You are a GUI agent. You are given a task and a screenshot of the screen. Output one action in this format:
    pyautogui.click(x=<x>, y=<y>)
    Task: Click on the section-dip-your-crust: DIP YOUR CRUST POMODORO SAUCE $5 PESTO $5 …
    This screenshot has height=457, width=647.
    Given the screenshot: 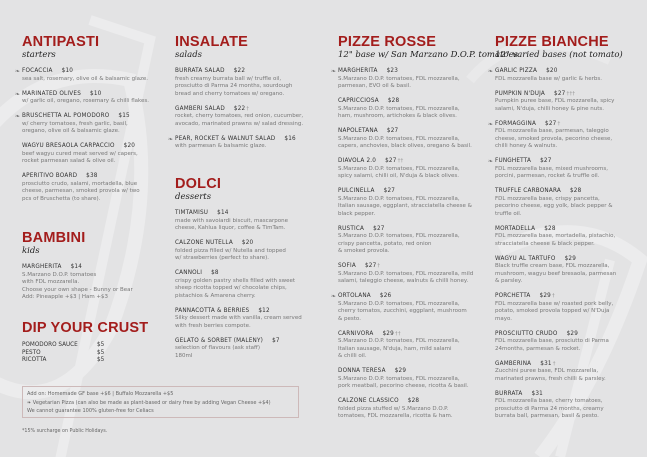 What is the action you would take?
    pyautogui.click(x=85, y=343)
    